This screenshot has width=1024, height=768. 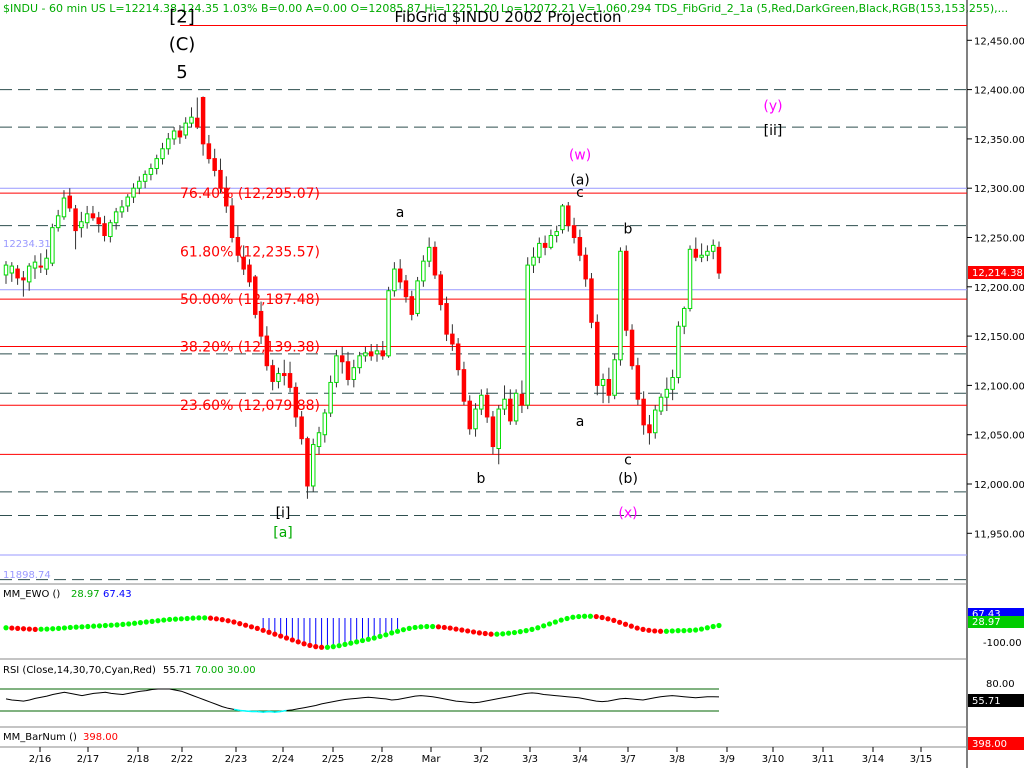 I want to click on time-tick-label: 3/7, so click(x=628, y=759).